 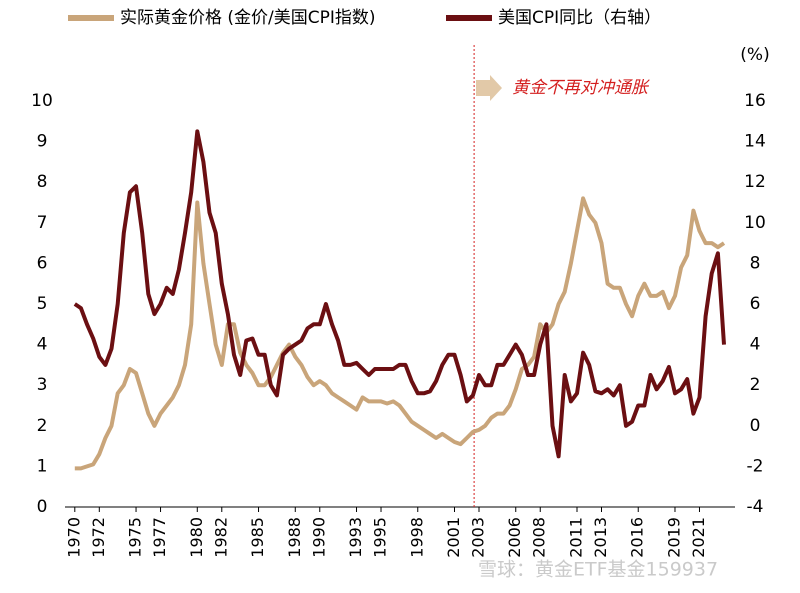 I want to click on watermark: 雪球：黄金ETF基金159937, so click(x=598, y=570).